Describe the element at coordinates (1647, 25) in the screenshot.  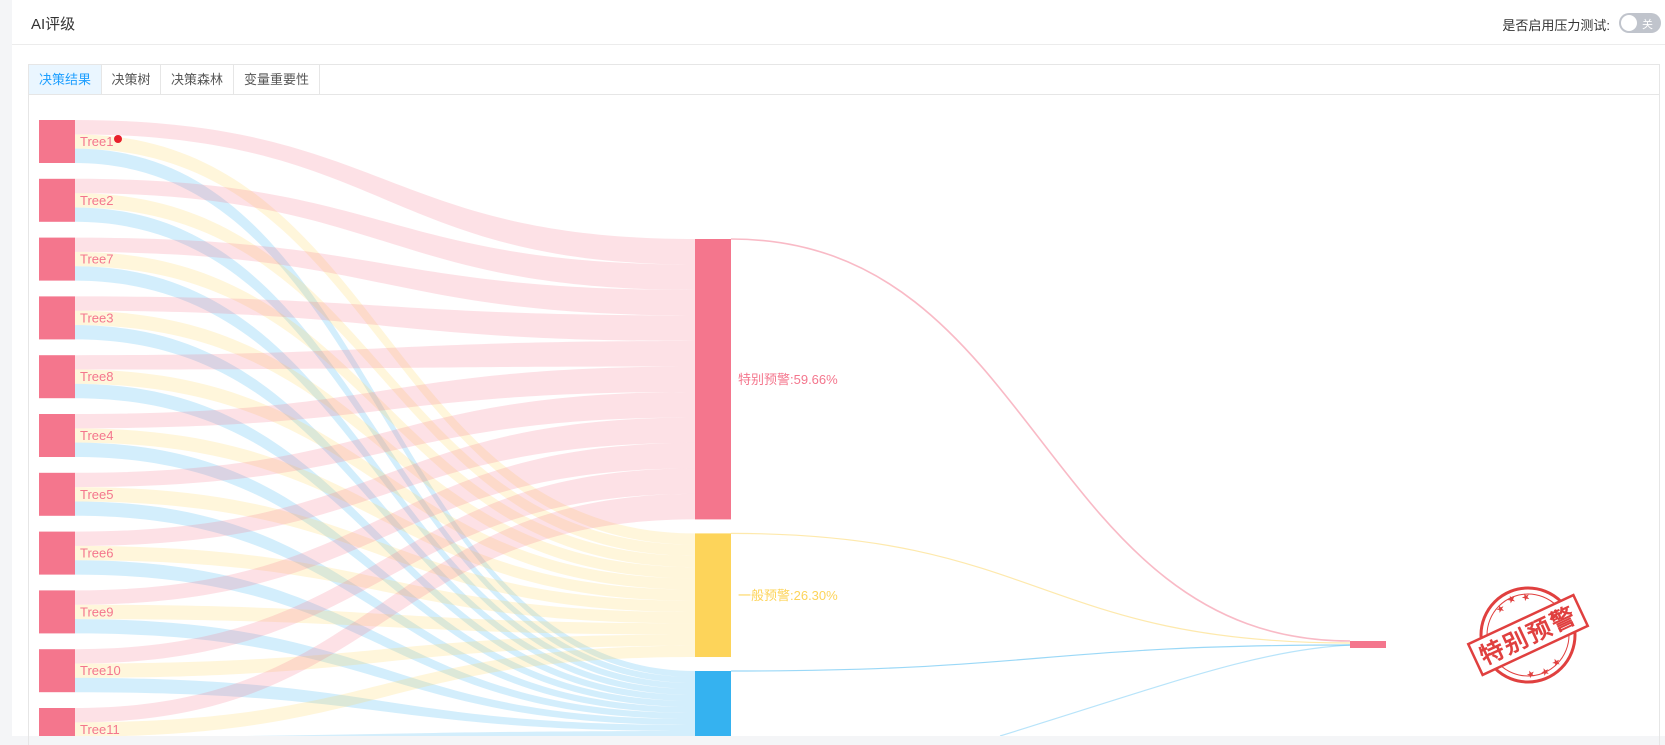
I see `switch-text: 关` at that location.